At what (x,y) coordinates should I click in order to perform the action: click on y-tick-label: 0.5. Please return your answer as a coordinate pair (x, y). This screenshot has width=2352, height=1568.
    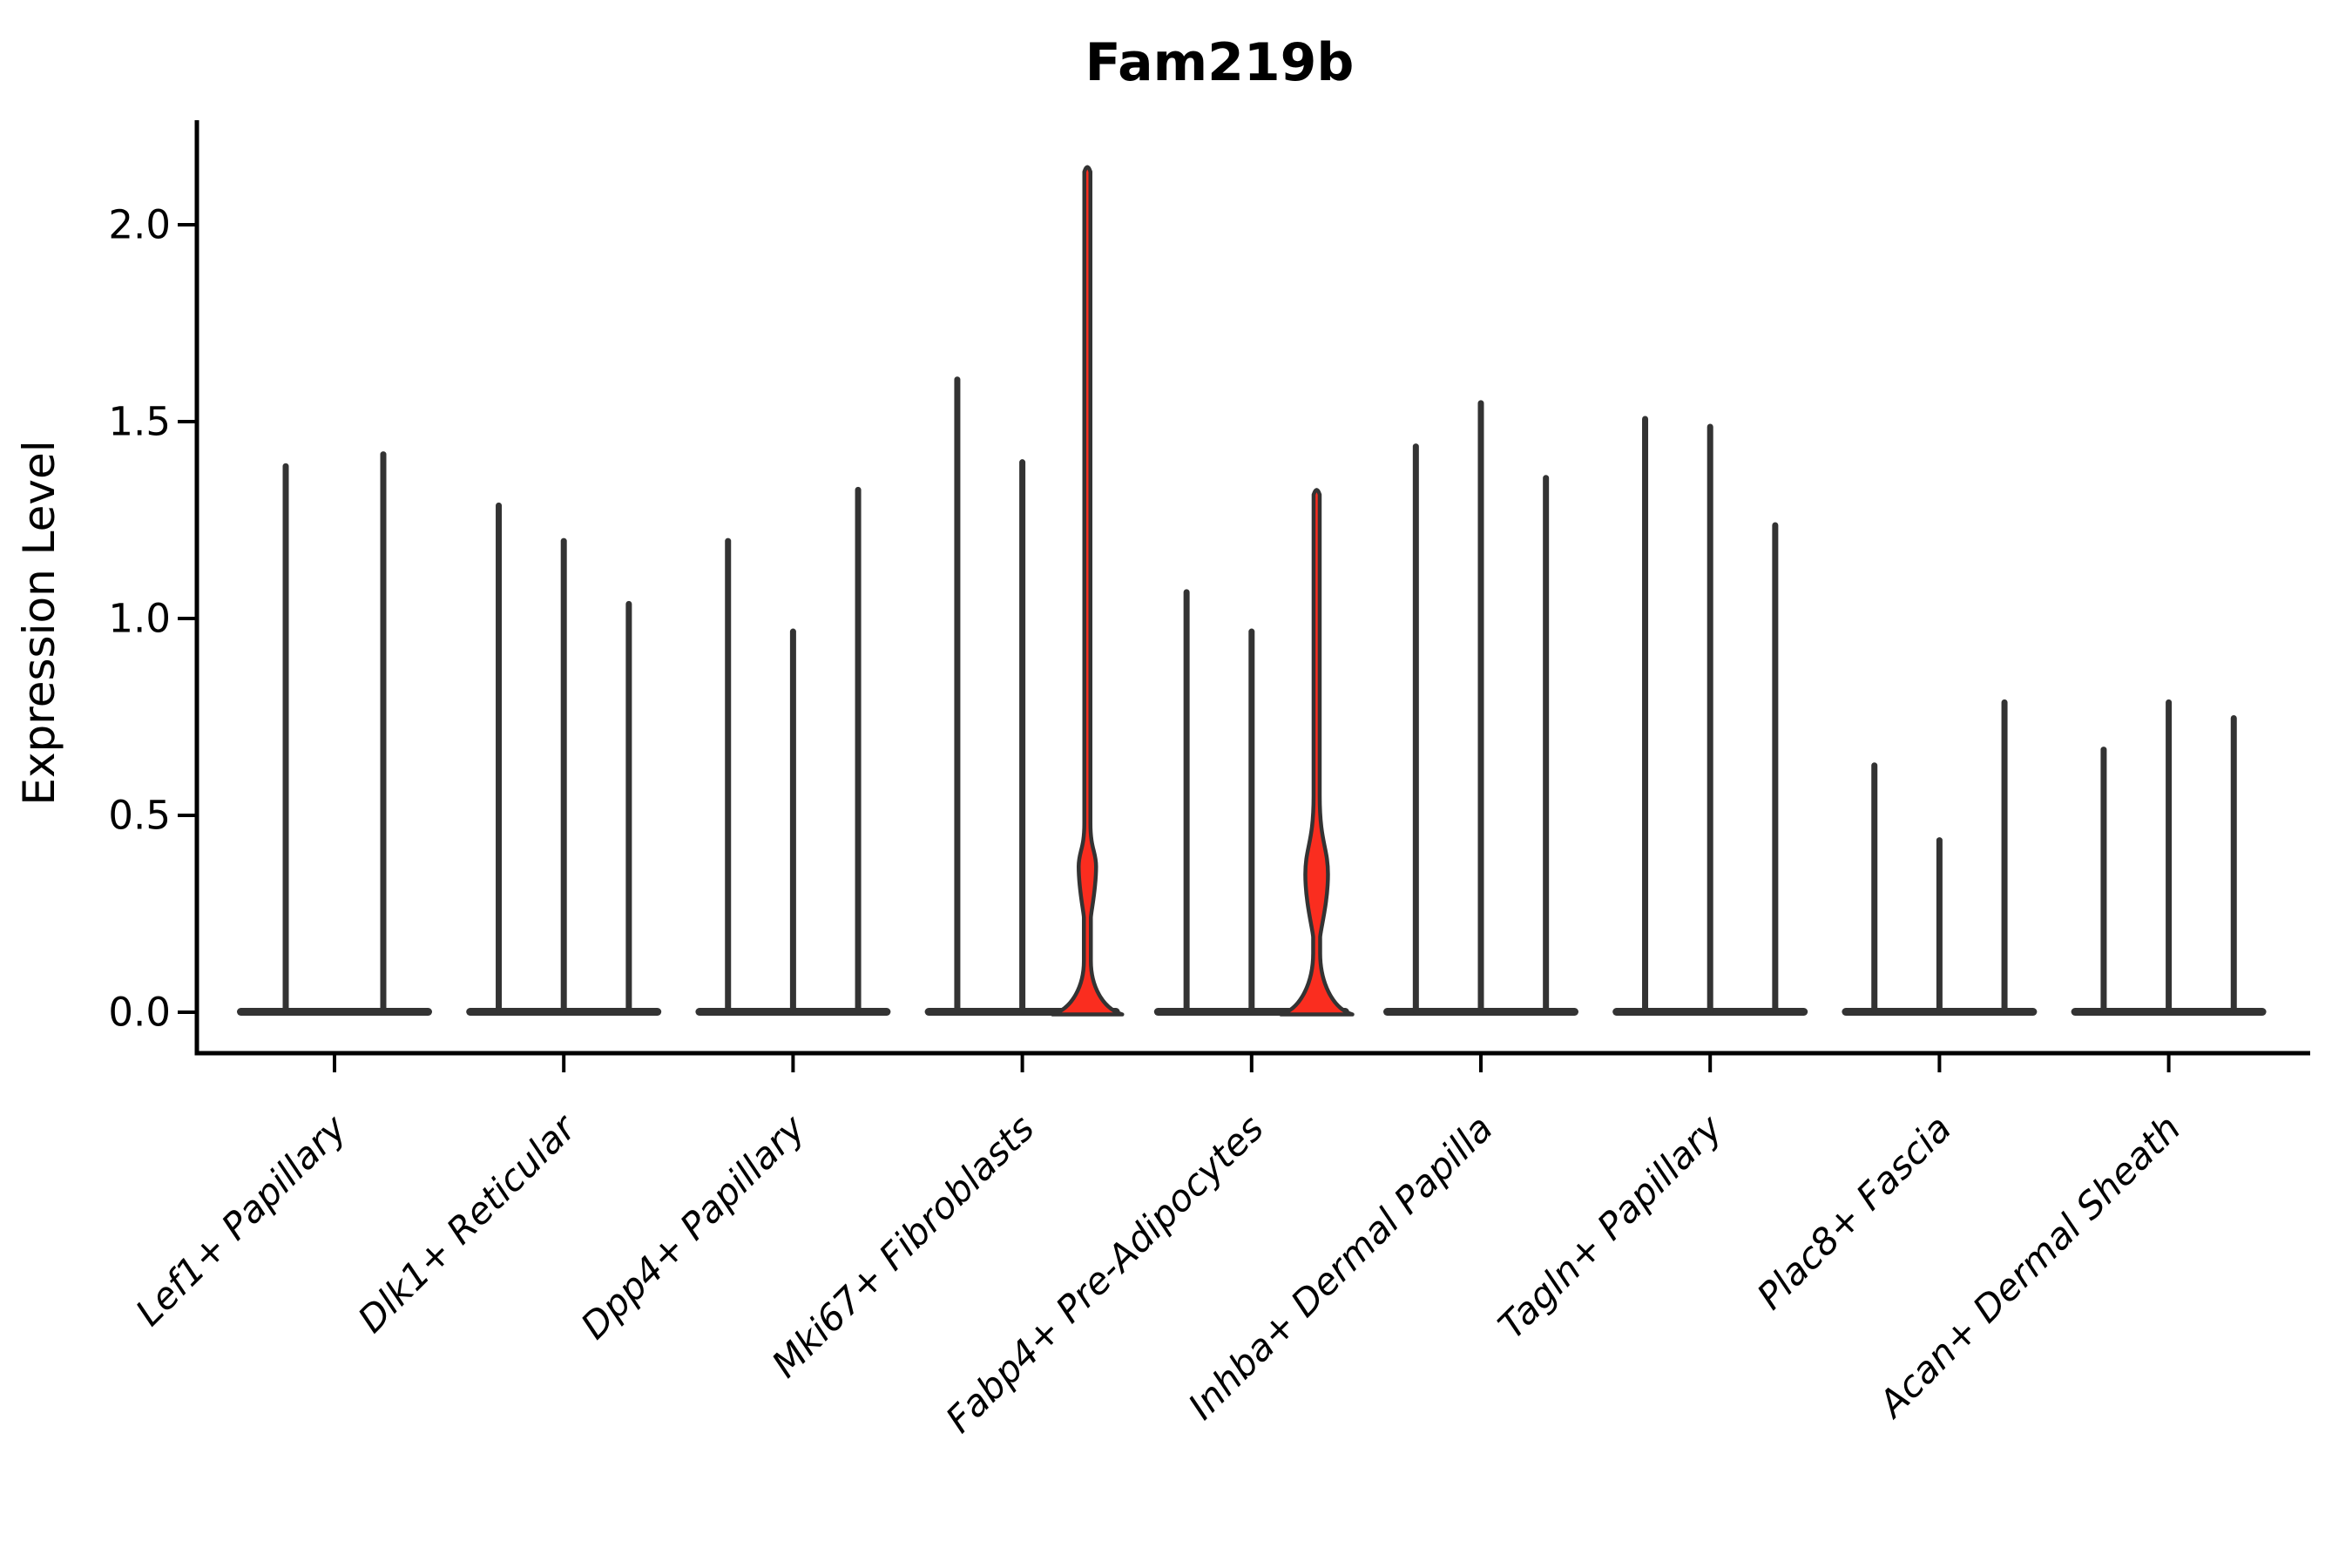
    Looking at the image, I should click on (139, 816).